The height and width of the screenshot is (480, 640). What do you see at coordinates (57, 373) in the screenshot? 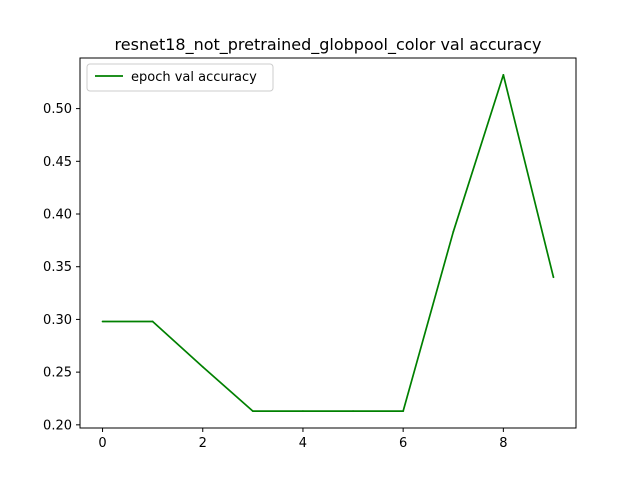
I see `y-tick-label: 0.25` at bounding box center [57, 373].